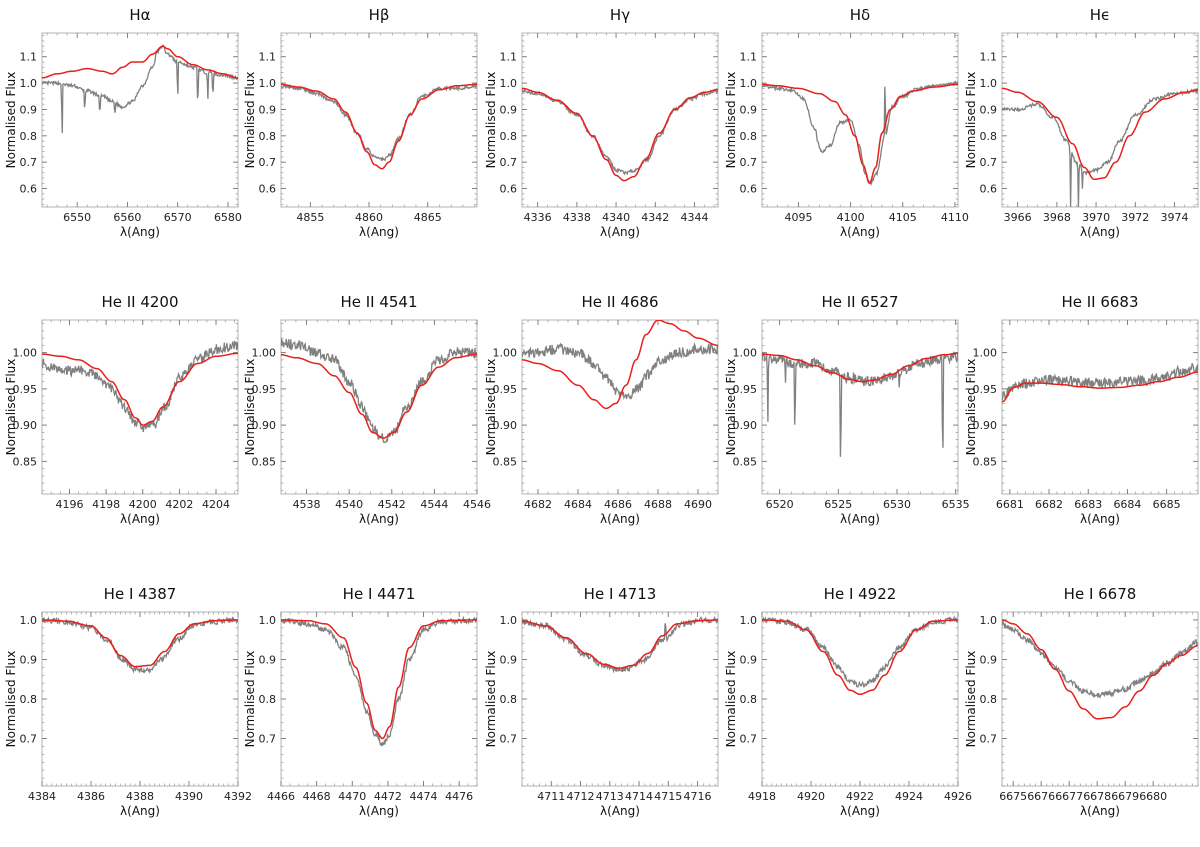 The width and height of the screenshot is (1200, 847). I want to click on panel-title: Hβ, so click(379, 15).